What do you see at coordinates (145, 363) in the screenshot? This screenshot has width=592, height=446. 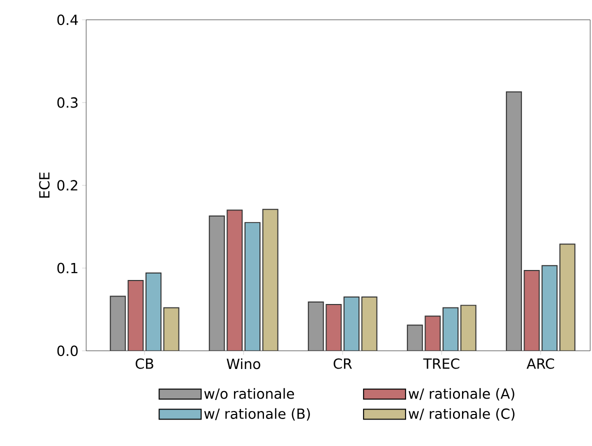 I see `x-tick-label: CB` at bounding box center [145, 363].